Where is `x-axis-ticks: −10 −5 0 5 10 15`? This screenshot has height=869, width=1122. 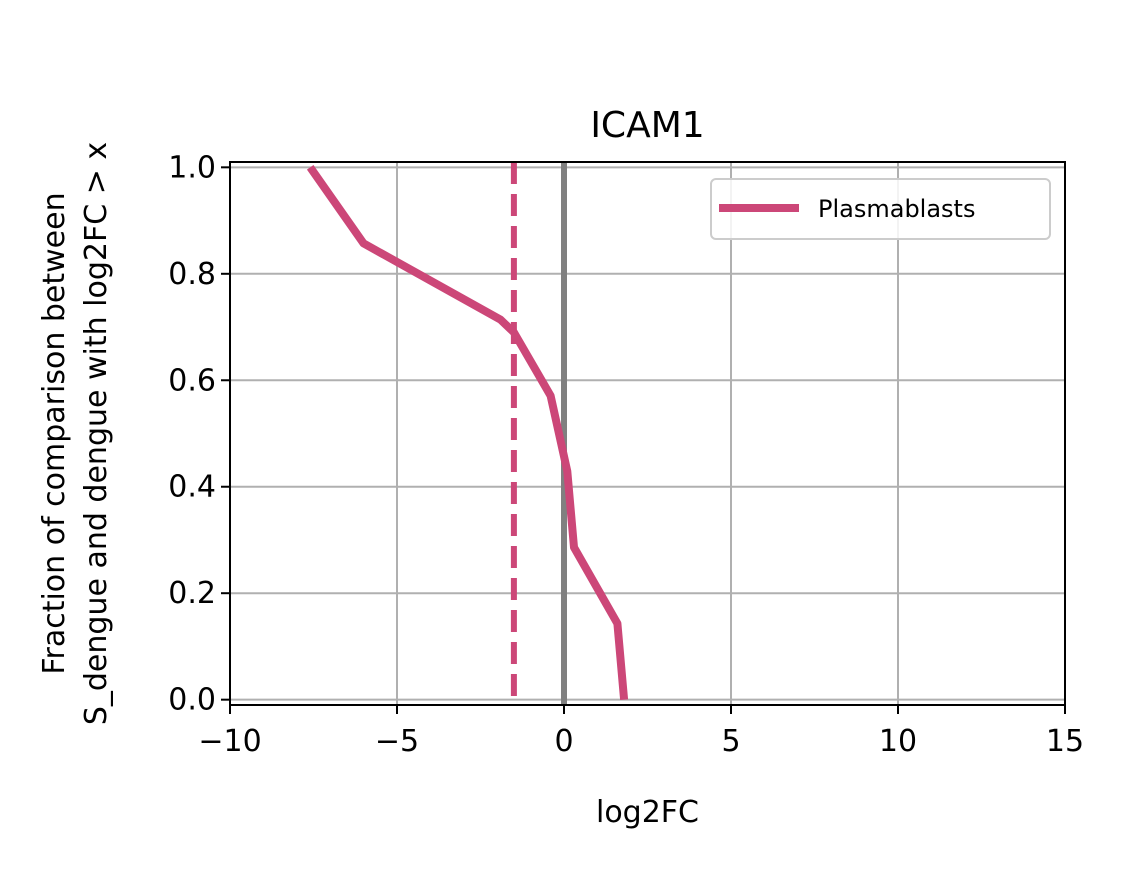
x-axis-ticks: −10 −5 0 5 10 15 is located at coordinates (641, 732).